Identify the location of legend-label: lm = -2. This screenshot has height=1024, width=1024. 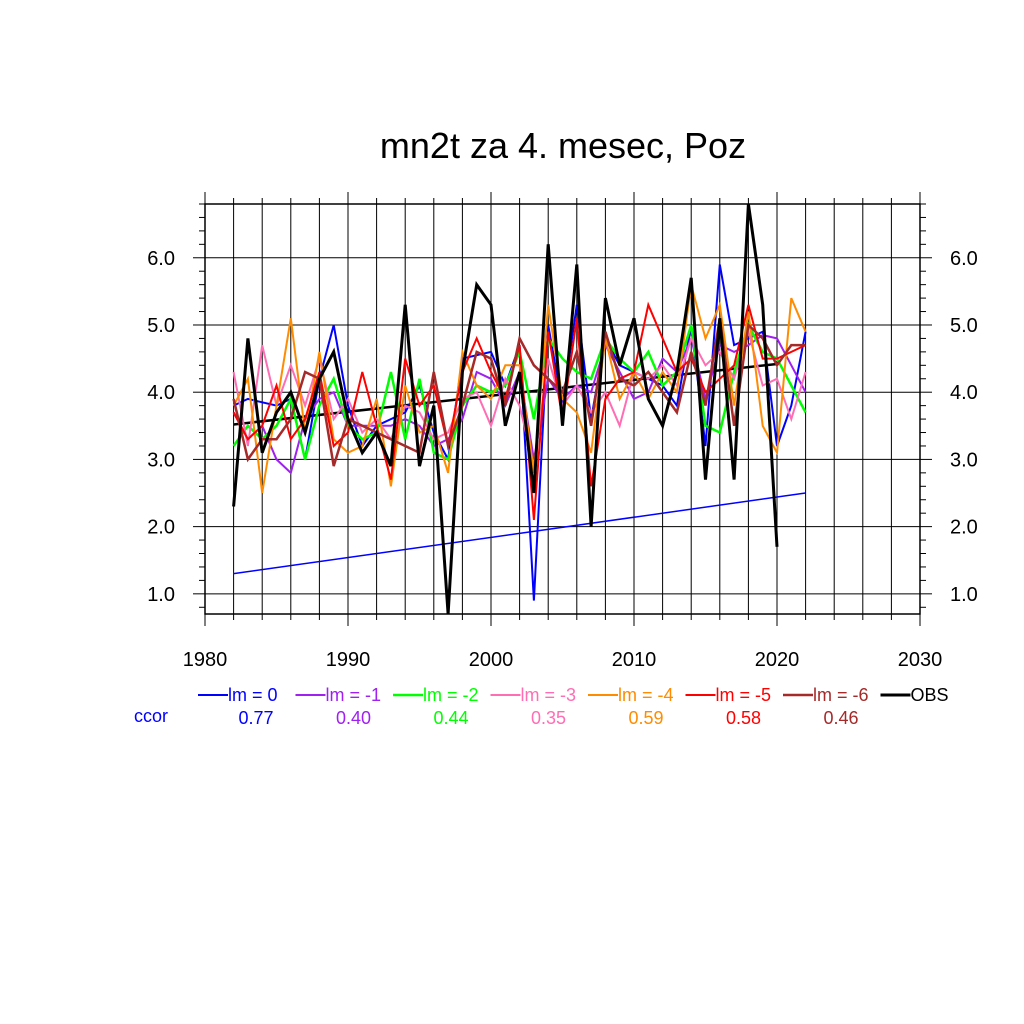
(451, 695).